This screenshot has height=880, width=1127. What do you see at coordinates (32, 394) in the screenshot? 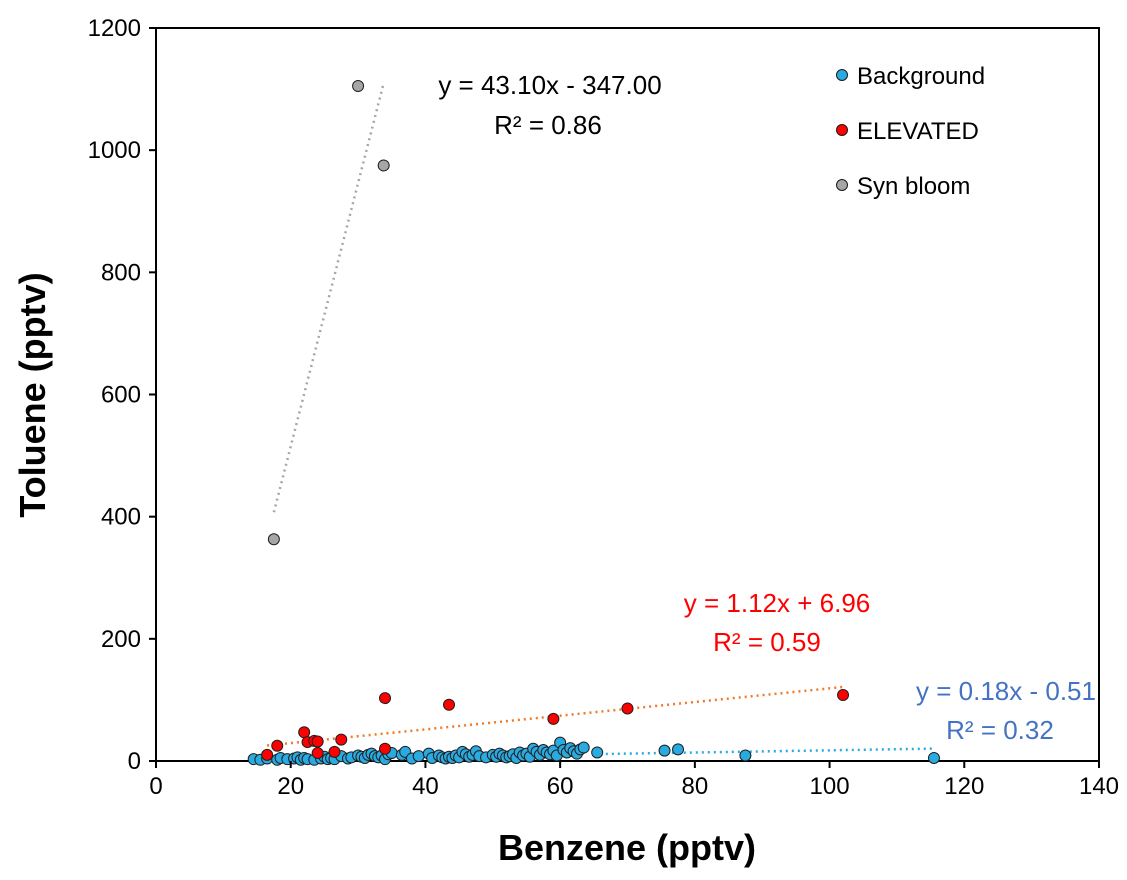
I see `y-axis-title: Toluene (pptv)` at bounding box center [32, 394].